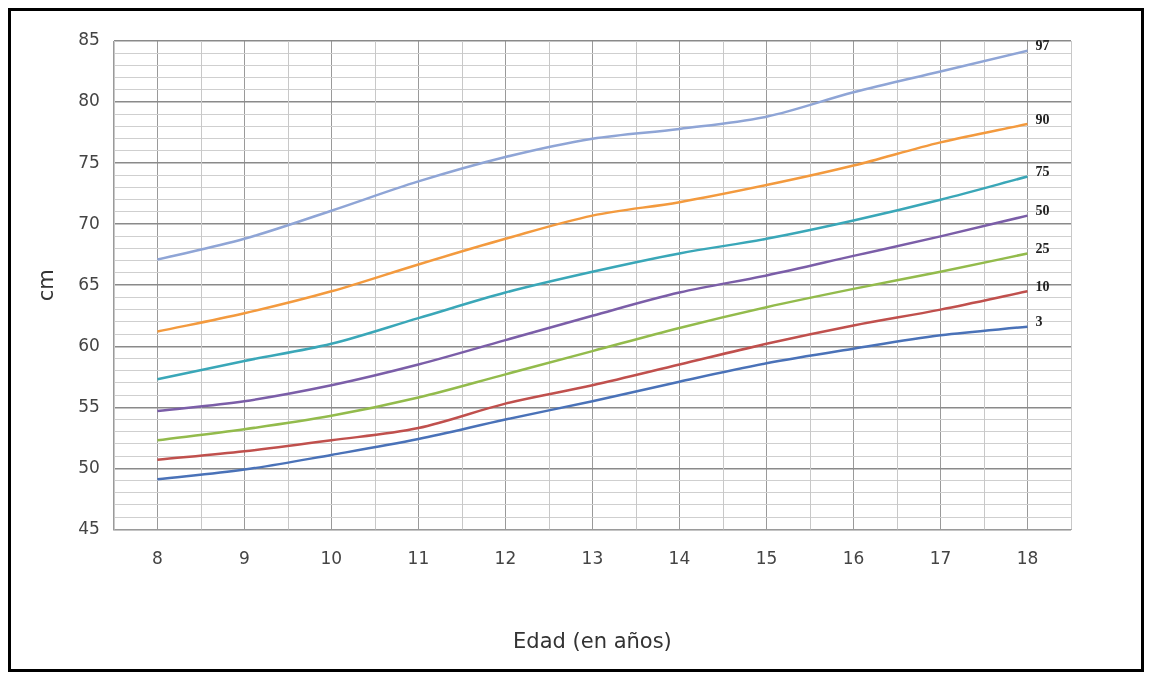 The width and height of the screenshot is (1152, 680). What do you see at coordinates (244, 558) in the screenshot?
I see `x-tick-label: 9` at bounding box center [244, 558].